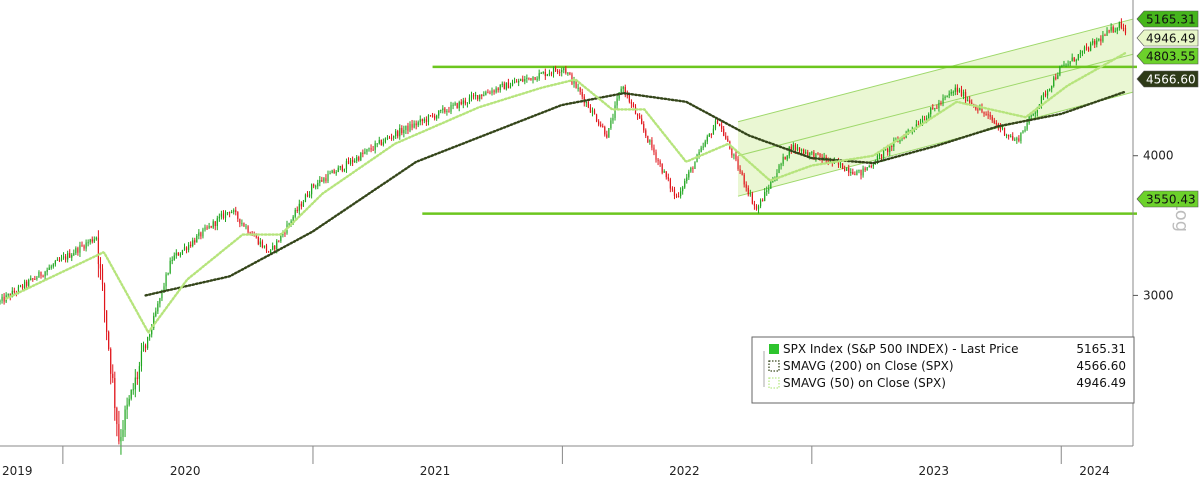  I want to click on legend-label: SMAVG (200) on Close (SPX), so click(868, 366).